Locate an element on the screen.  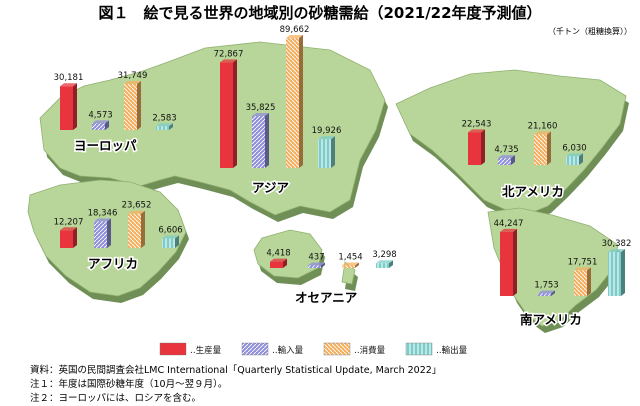
bar-4-production is located at coordinates (278, 263).